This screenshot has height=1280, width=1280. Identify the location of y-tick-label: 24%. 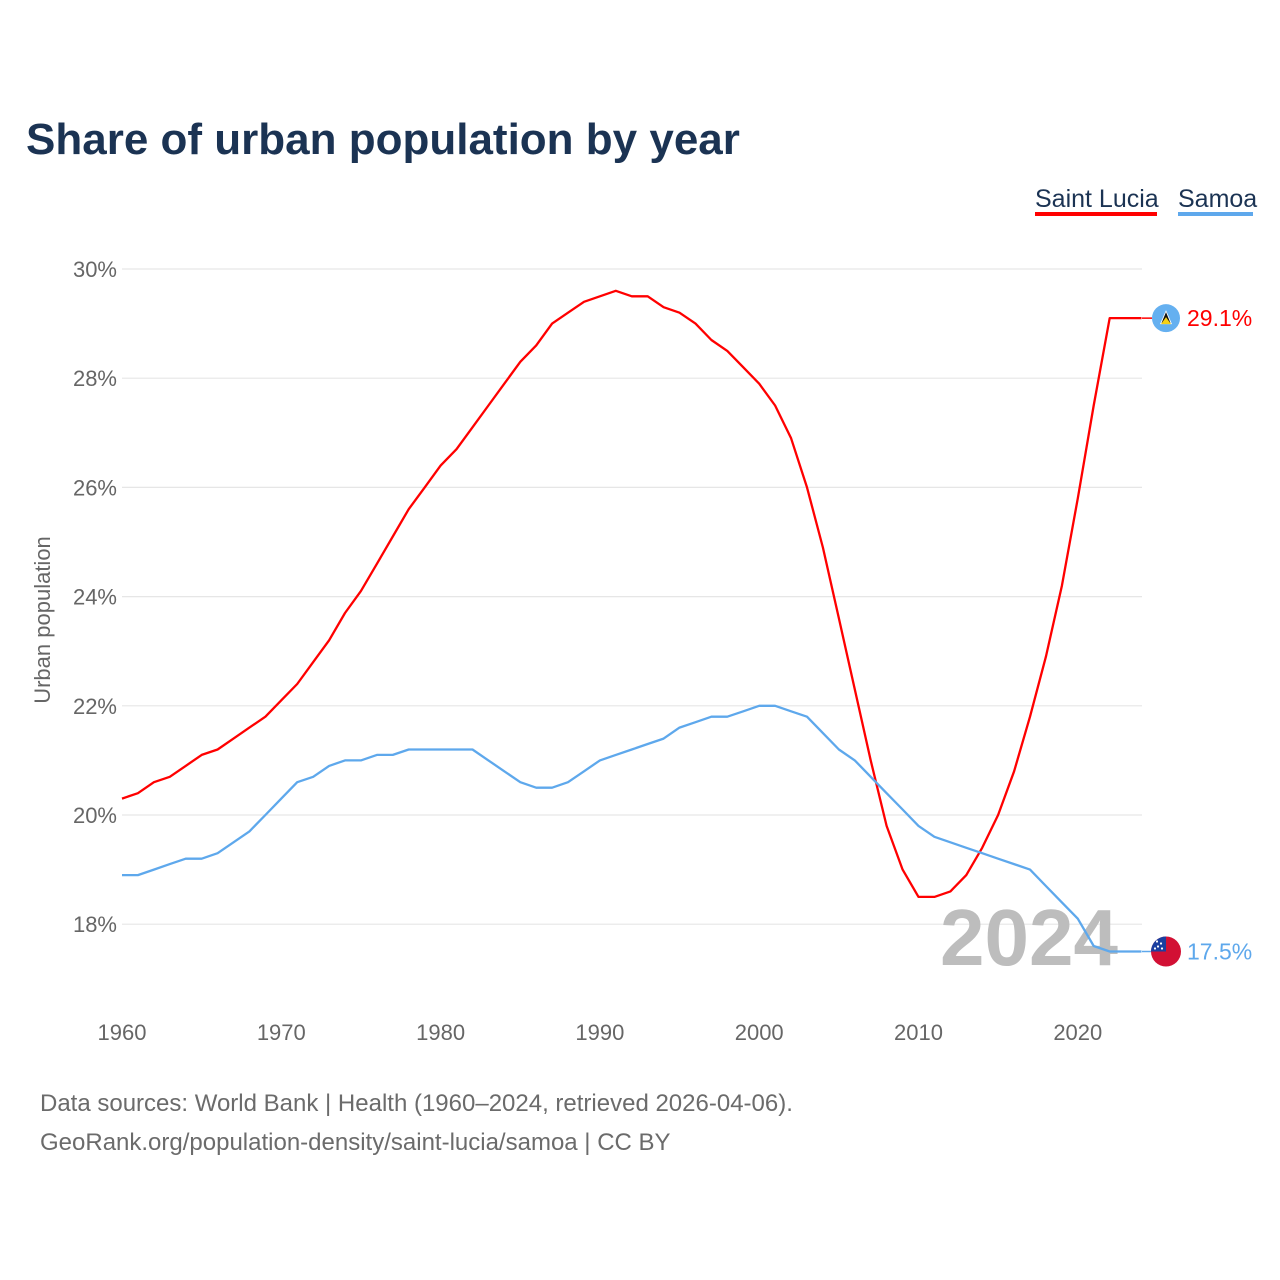
(95, 597).